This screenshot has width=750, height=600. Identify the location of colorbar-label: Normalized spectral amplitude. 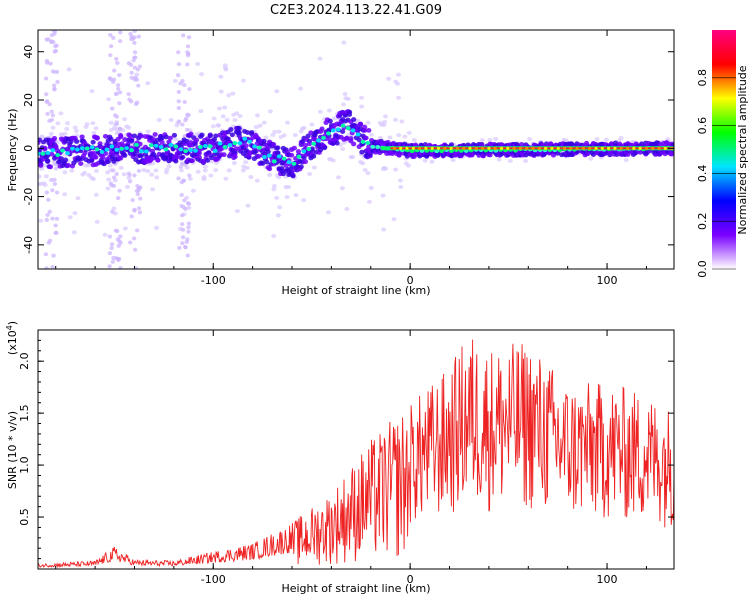
(742, 149).